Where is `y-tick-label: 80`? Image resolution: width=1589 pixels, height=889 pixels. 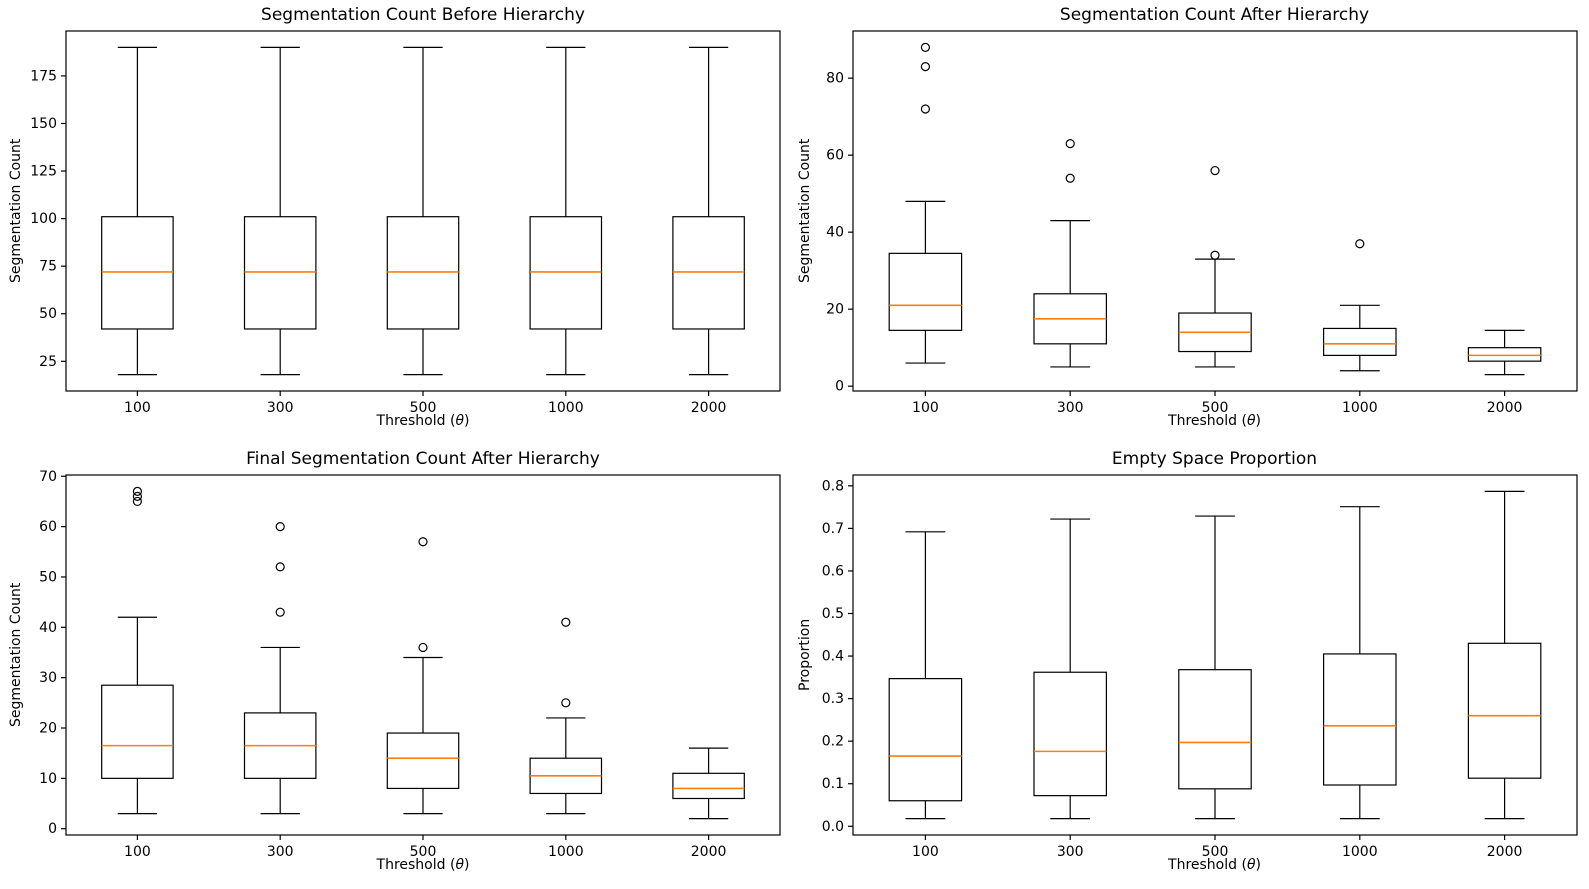
y-tick-label: 80 is located at coordinates (835, 79).